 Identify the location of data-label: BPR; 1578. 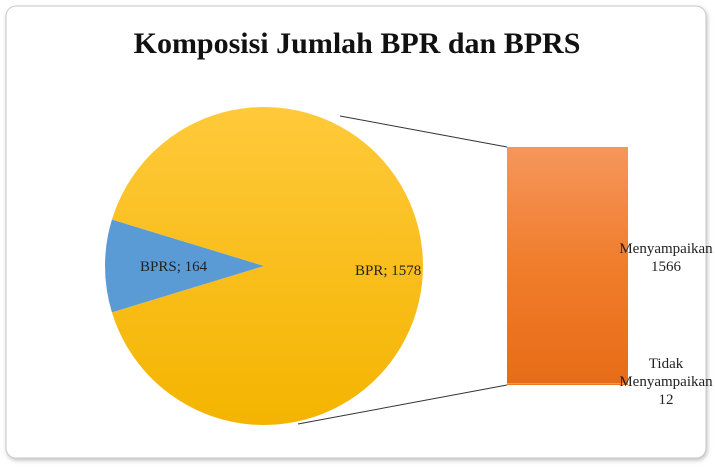
(388, 271).